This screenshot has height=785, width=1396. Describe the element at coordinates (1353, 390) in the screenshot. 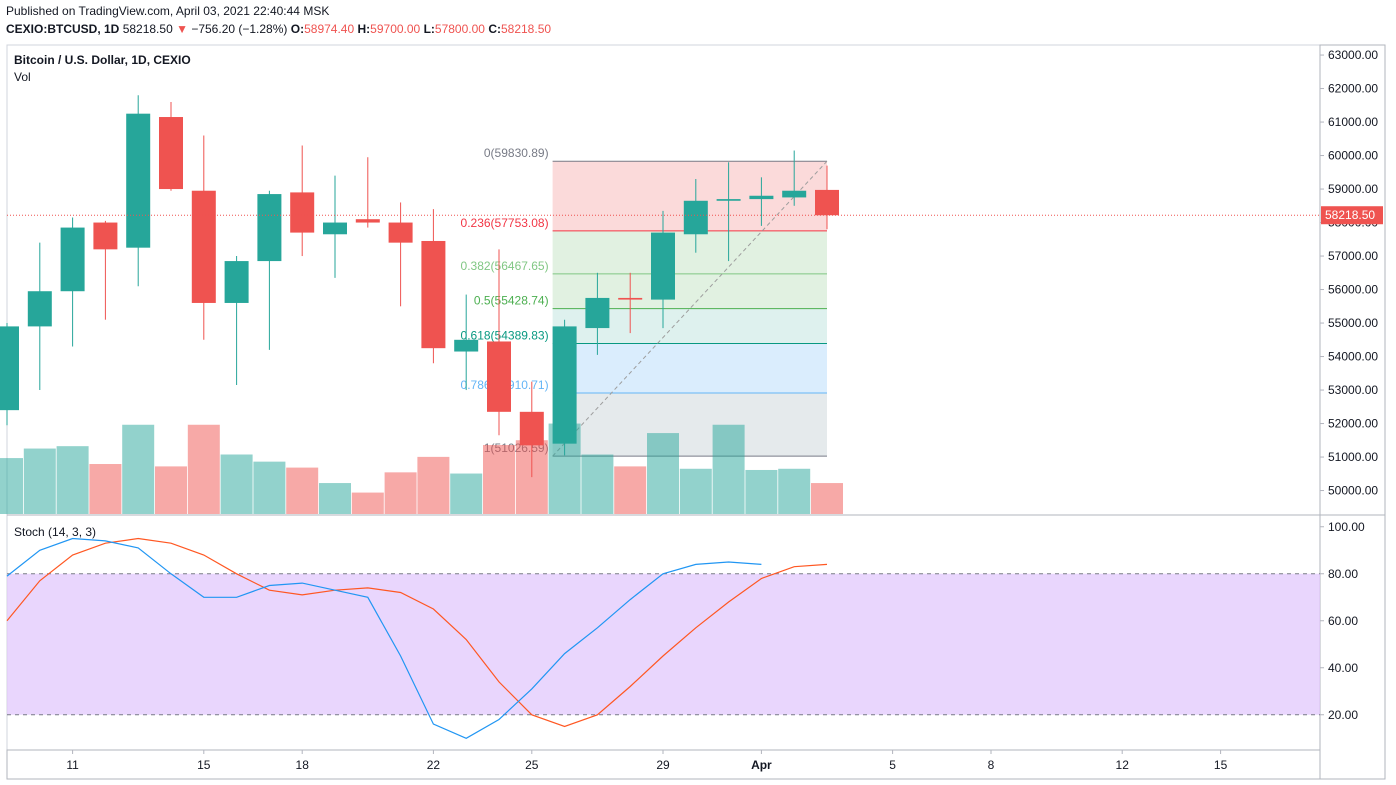

I see `price-axis-label: 53000.00` at that location.